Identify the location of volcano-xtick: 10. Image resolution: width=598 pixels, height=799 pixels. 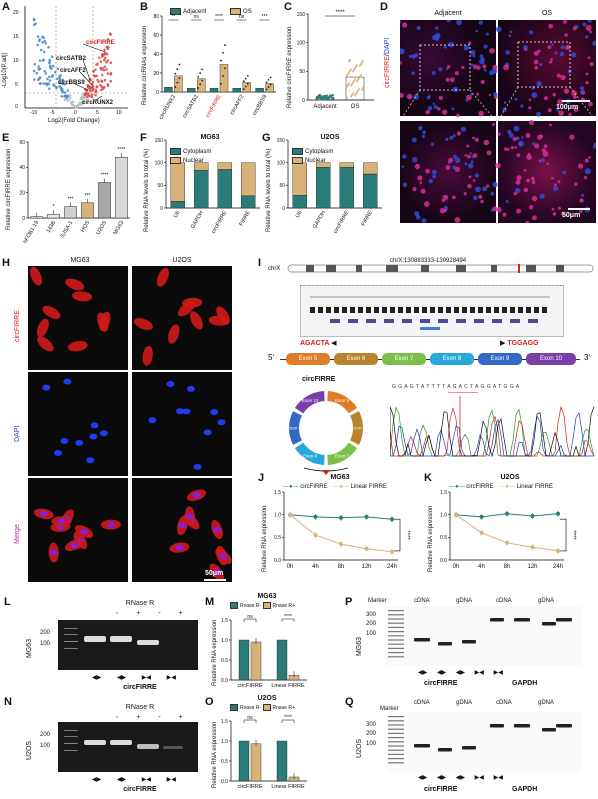
(119, 113).